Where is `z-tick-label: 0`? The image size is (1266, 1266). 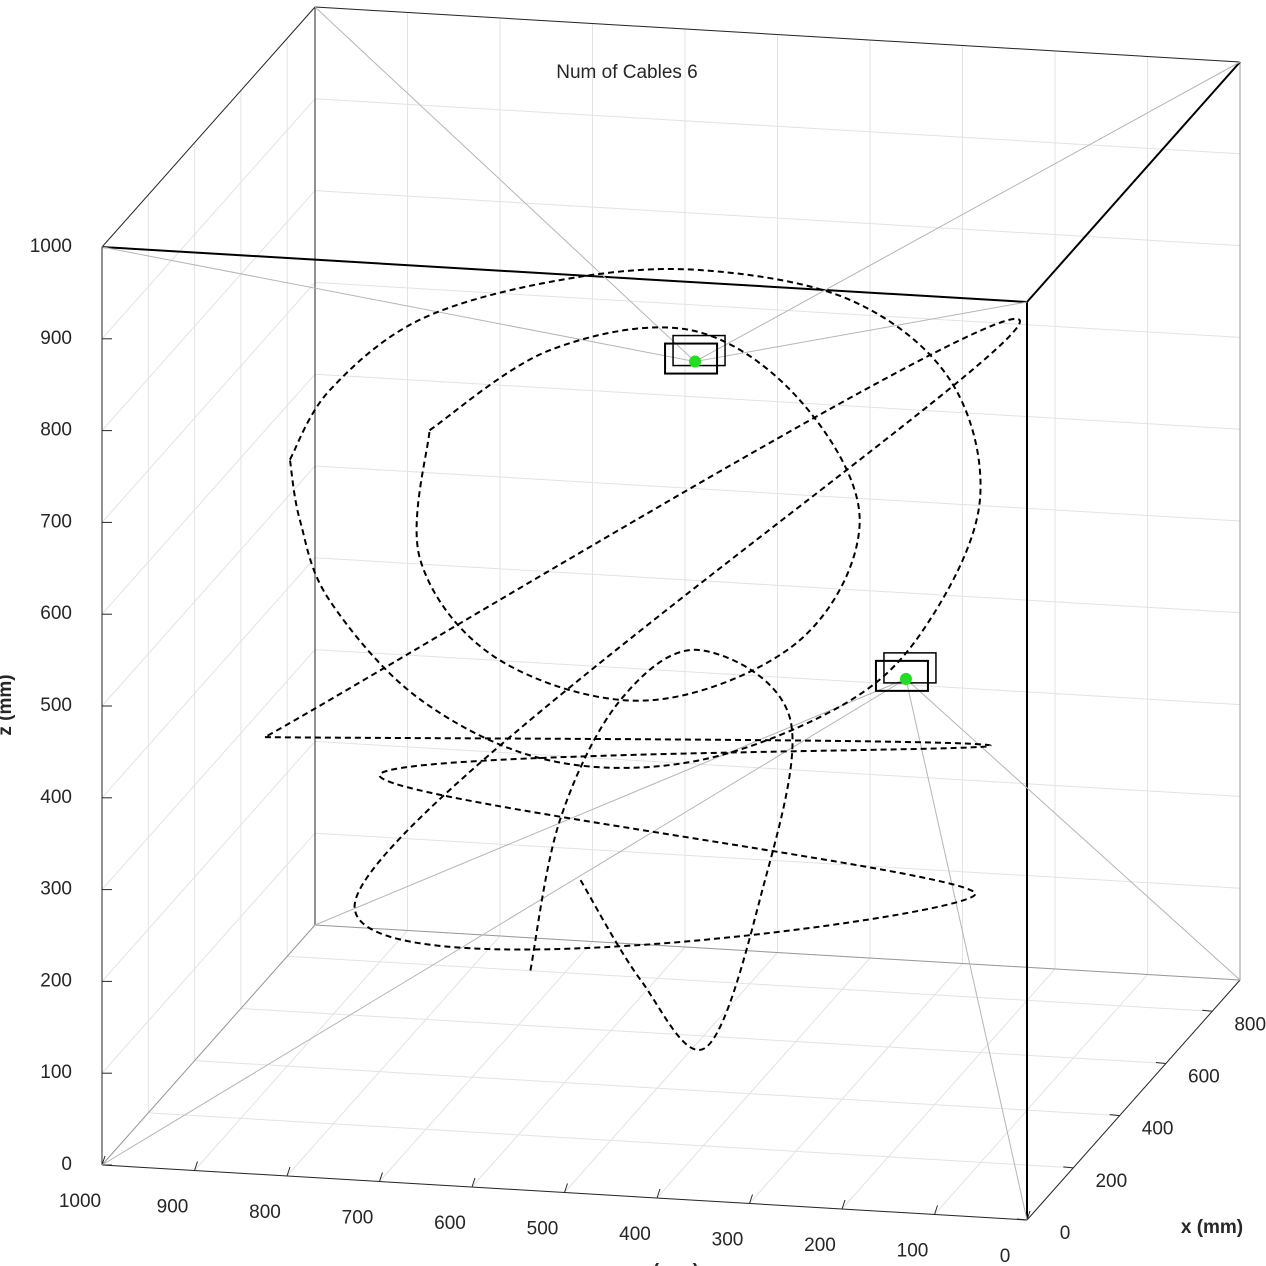
z-tick-label: 0 is located at coordinates (66, 1164).